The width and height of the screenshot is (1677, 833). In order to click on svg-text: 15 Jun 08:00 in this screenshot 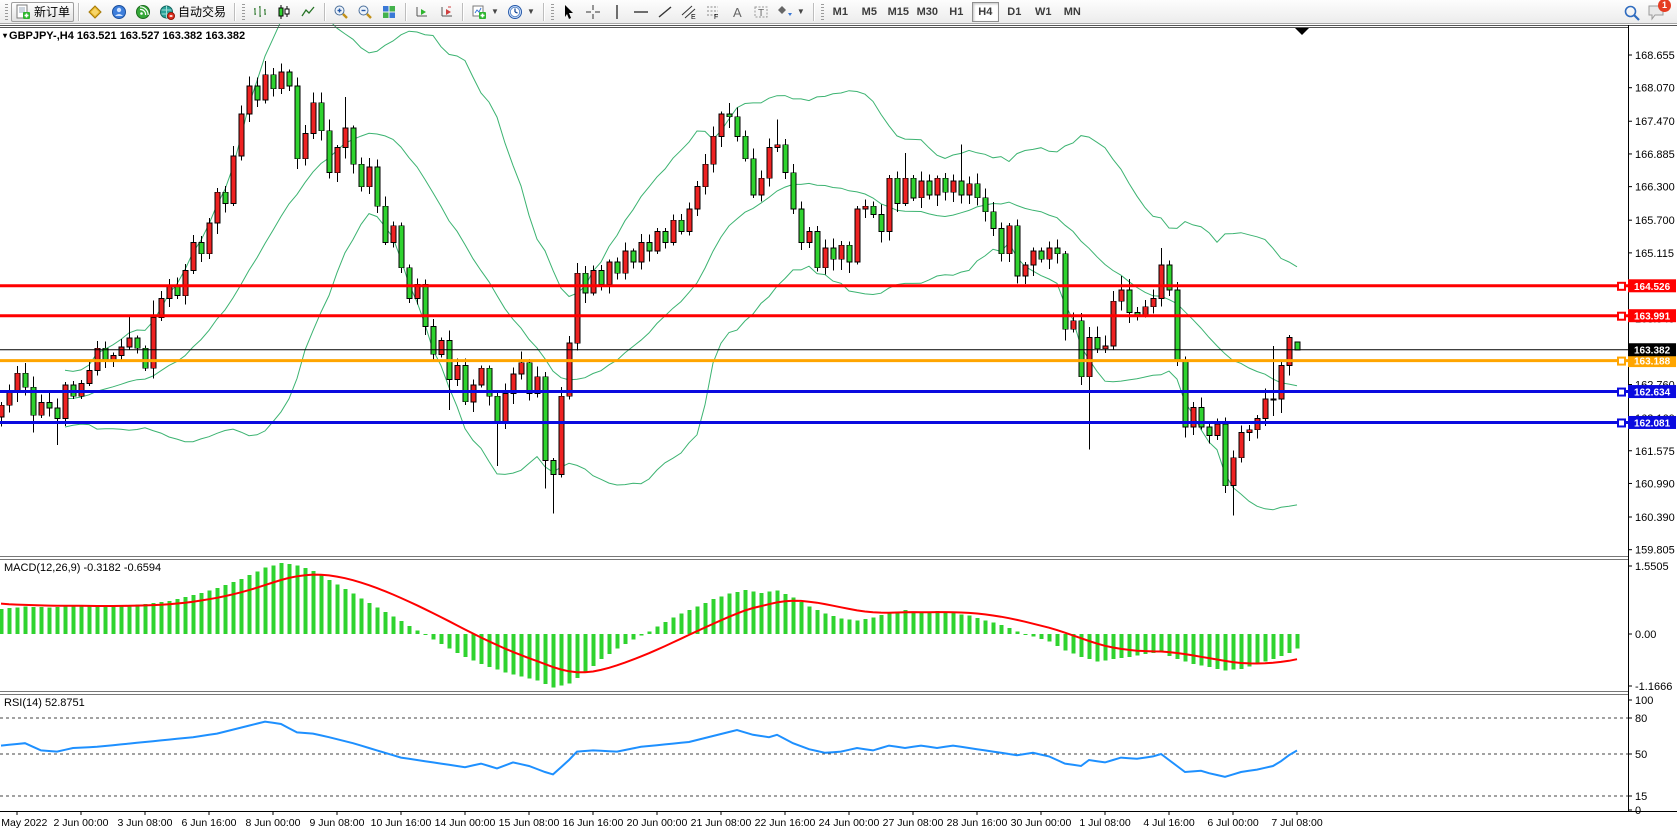, I will do `click(529, 823)`.